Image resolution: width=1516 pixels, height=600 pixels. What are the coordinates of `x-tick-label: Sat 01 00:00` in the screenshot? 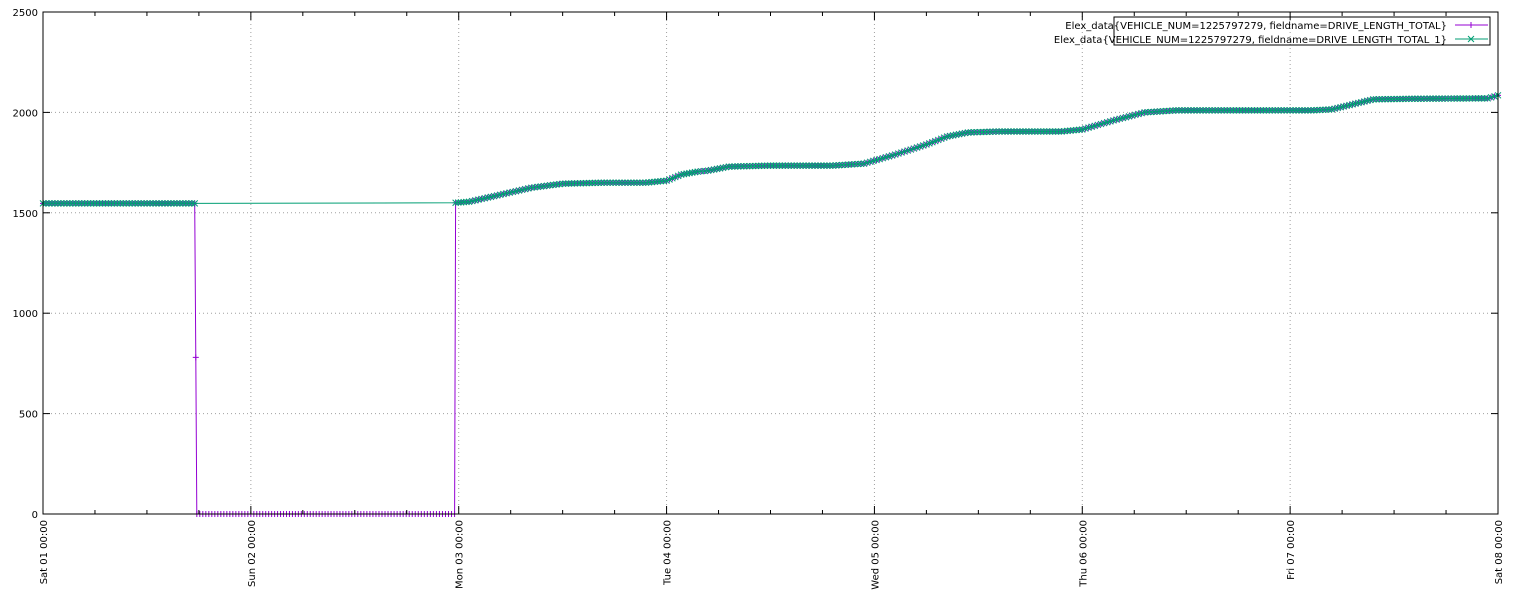 It's located at (44, 552).